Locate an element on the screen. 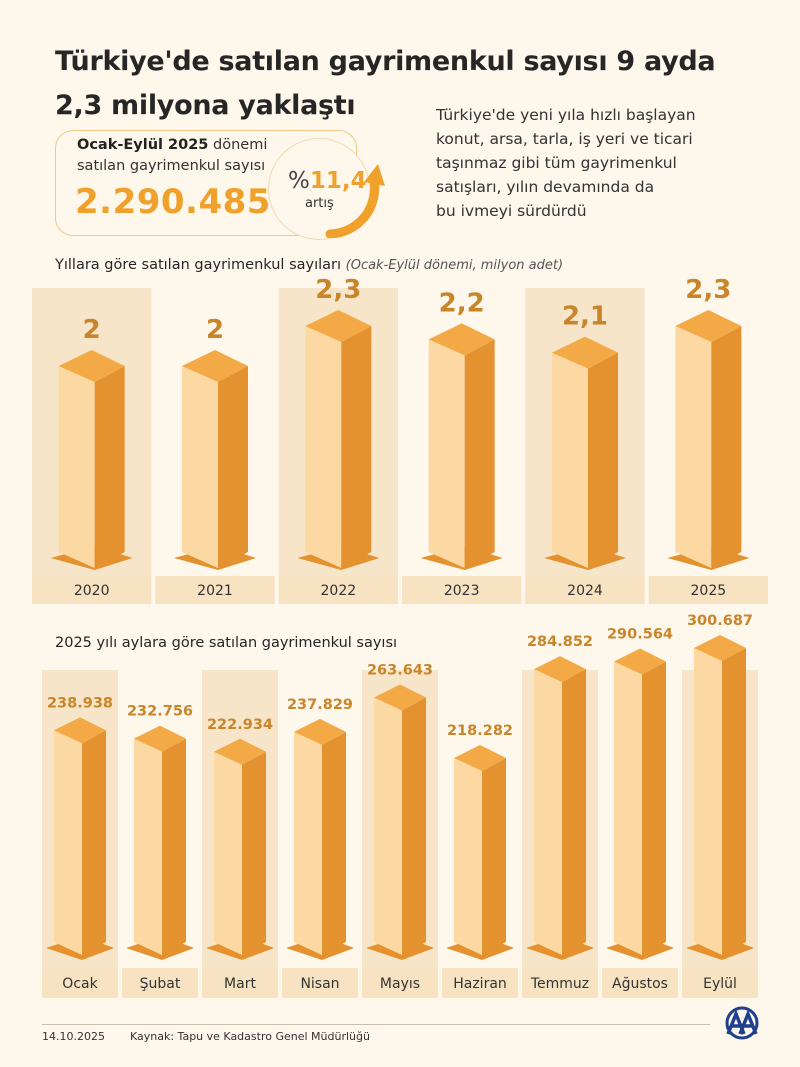 This screenshot has width=800, height=1067. category-label: 2020 is located at coordinates (92, 591).